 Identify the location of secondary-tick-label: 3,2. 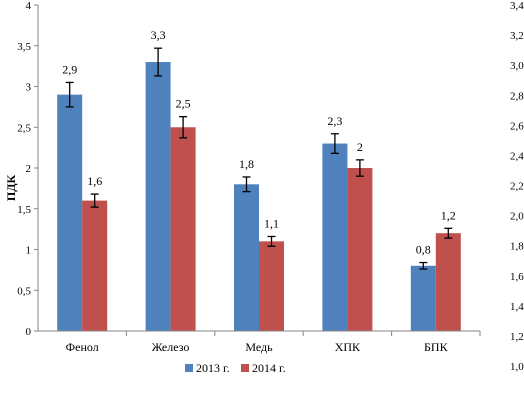
(517, 36).